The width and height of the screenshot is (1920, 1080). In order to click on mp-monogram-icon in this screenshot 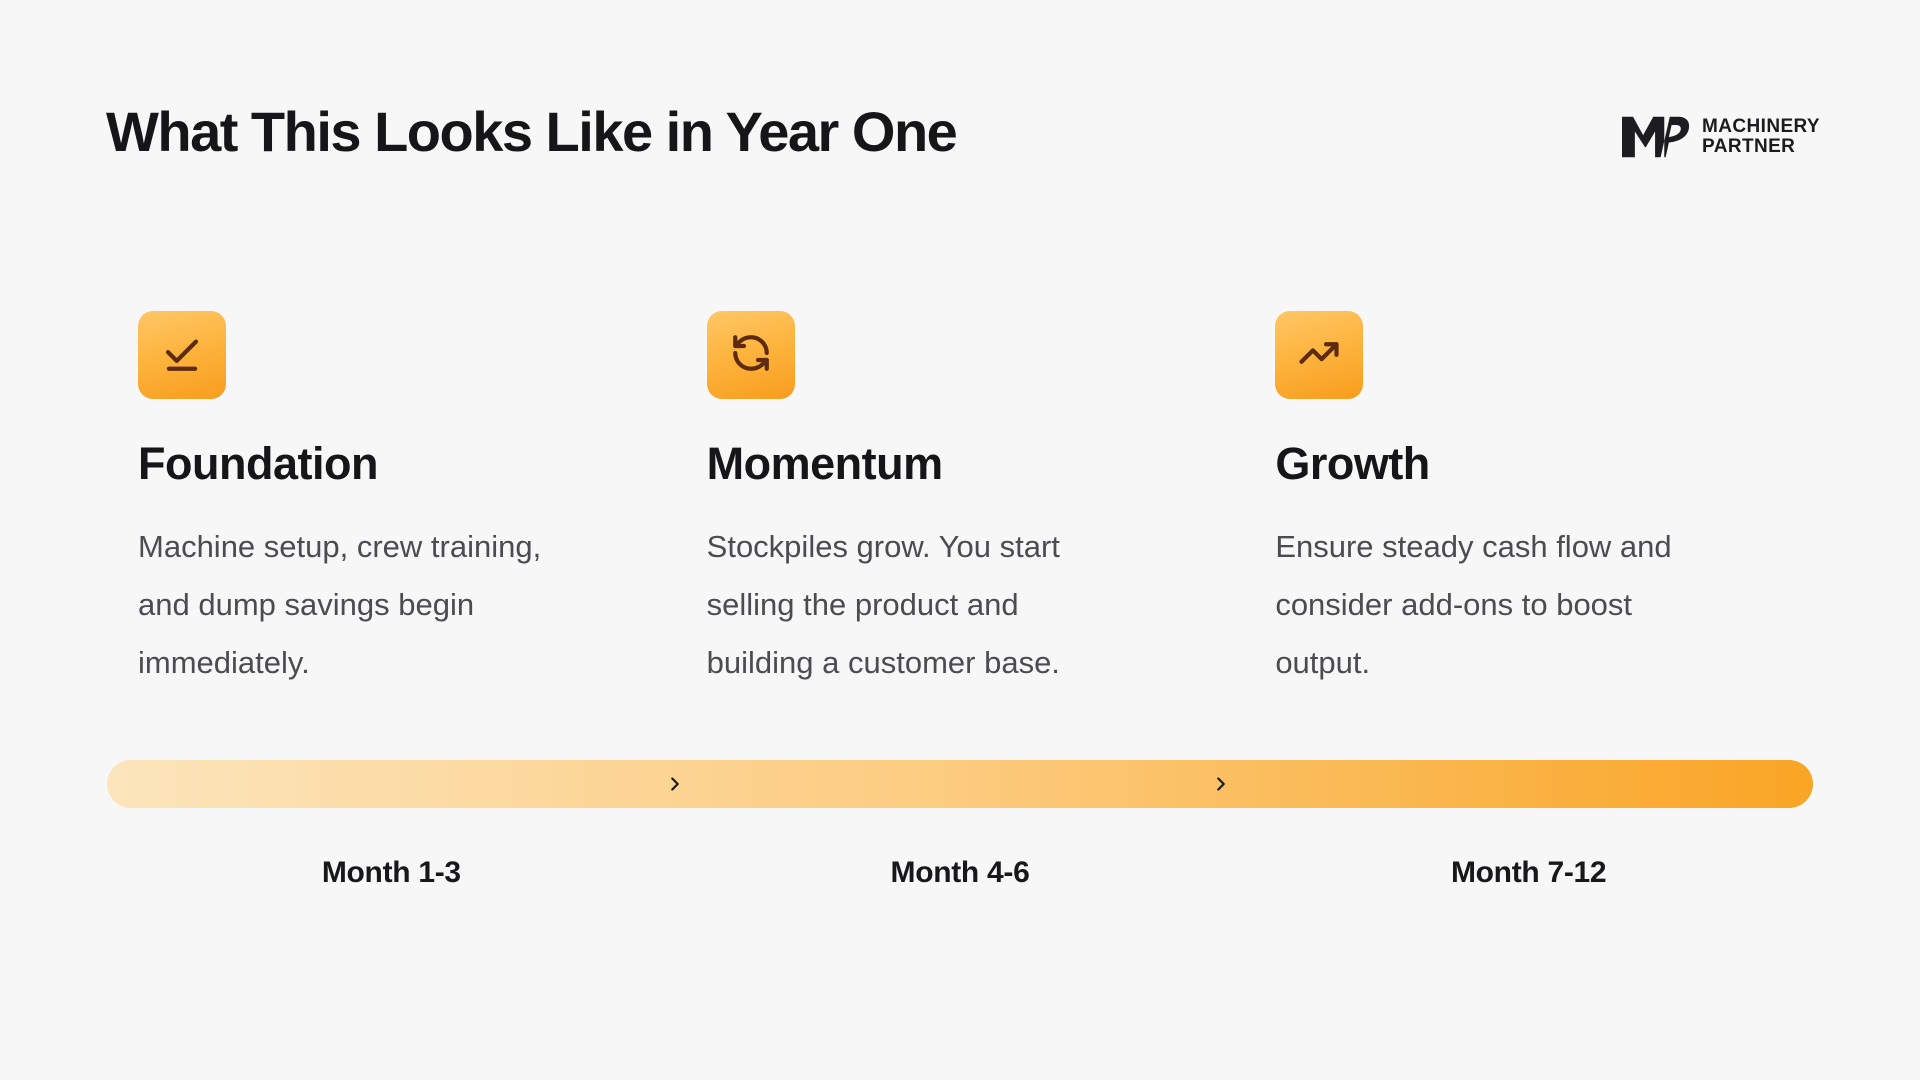, I will do `click(1656, 137)`.